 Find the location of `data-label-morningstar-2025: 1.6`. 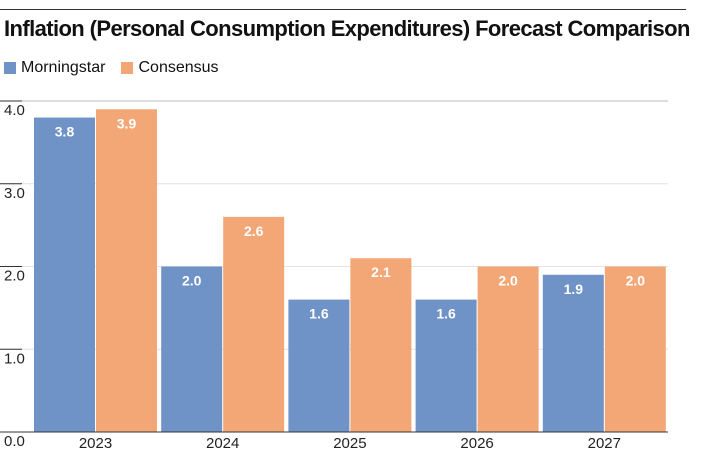

data-label-morningstar-2025: 1.6 is located at coordinates (319, 314).